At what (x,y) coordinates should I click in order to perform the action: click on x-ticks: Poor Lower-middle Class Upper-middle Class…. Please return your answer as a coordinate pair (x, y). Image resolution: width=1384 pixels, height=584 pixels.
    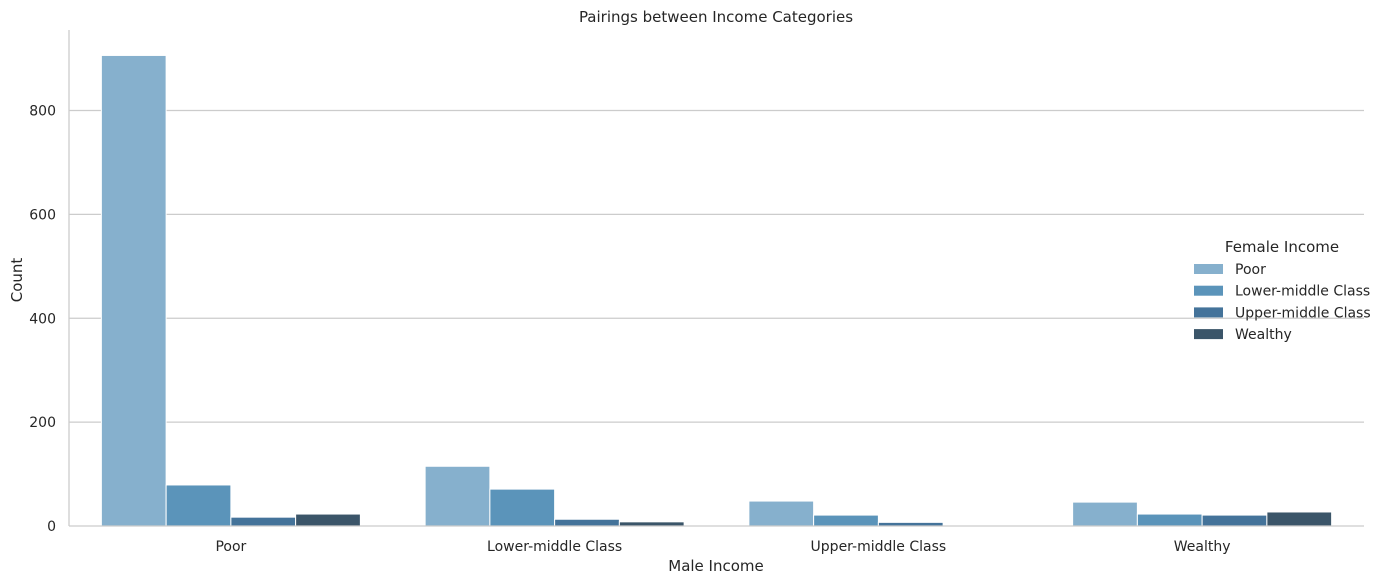
    Looking at the image, I should click on (722, 547).